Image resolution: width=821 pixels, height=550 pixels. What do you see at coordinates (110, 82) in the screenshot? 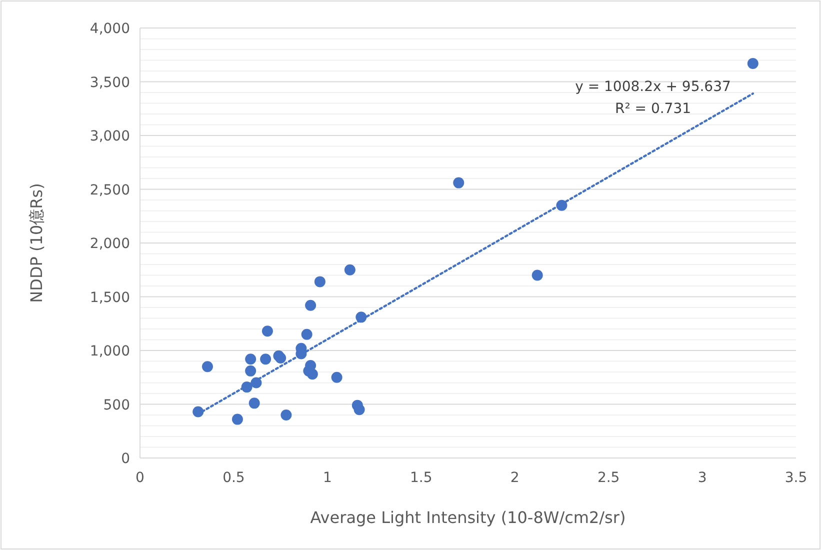
I see `y-tick-label: 3,500` at bounding box center [110, 82].